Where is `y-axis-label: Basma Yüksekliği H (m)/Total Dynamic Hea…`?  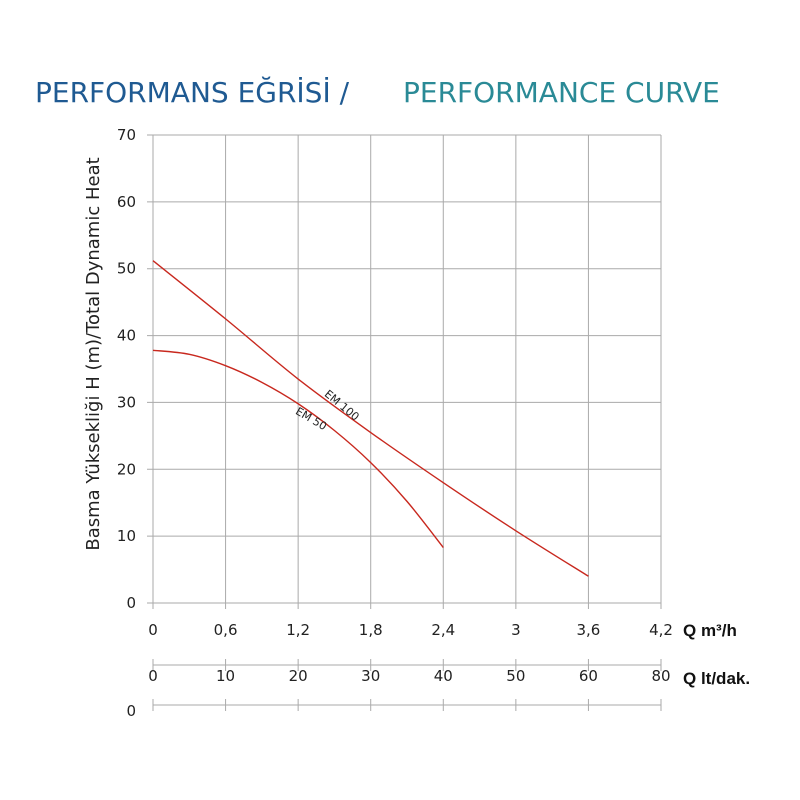 y-axis-label: Basma Yüksekliği H (m)/Total Dynamic Hea… is located at coordinates (93, 353).